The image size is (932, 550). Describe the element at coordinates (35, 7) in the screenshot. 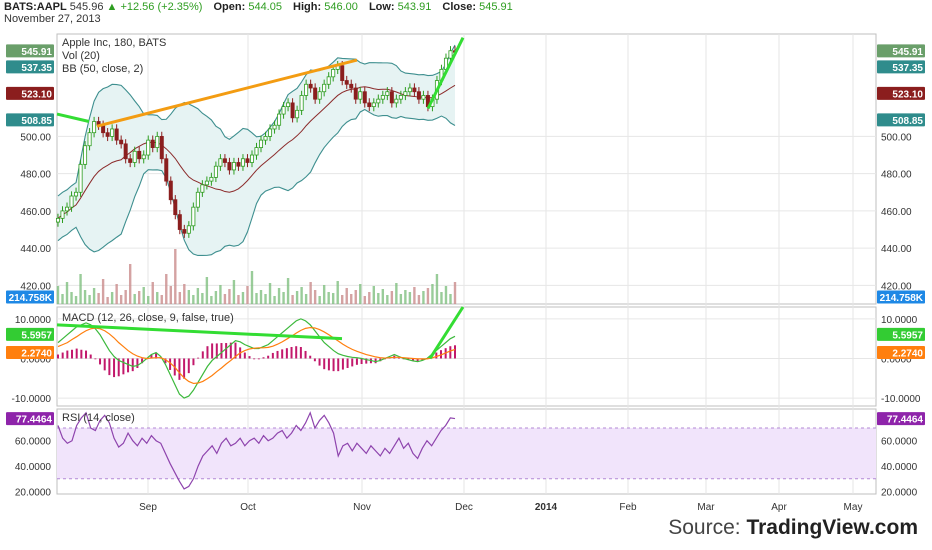

I see `symbol-name: BATS:AAPL` at that location.